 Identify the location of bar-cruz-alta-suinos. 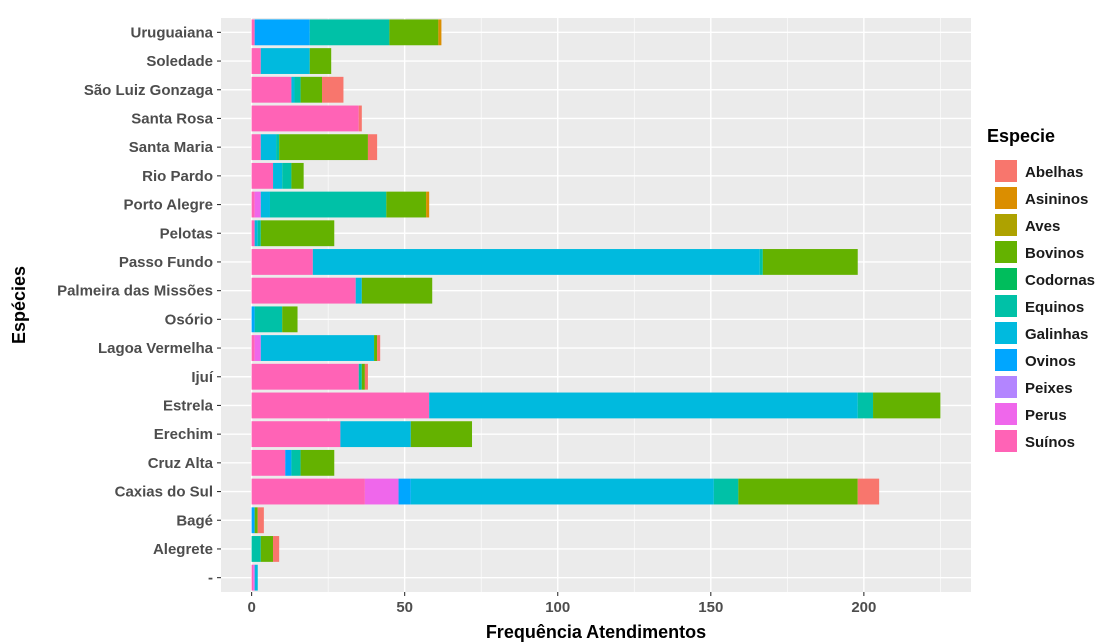
(268, 462).